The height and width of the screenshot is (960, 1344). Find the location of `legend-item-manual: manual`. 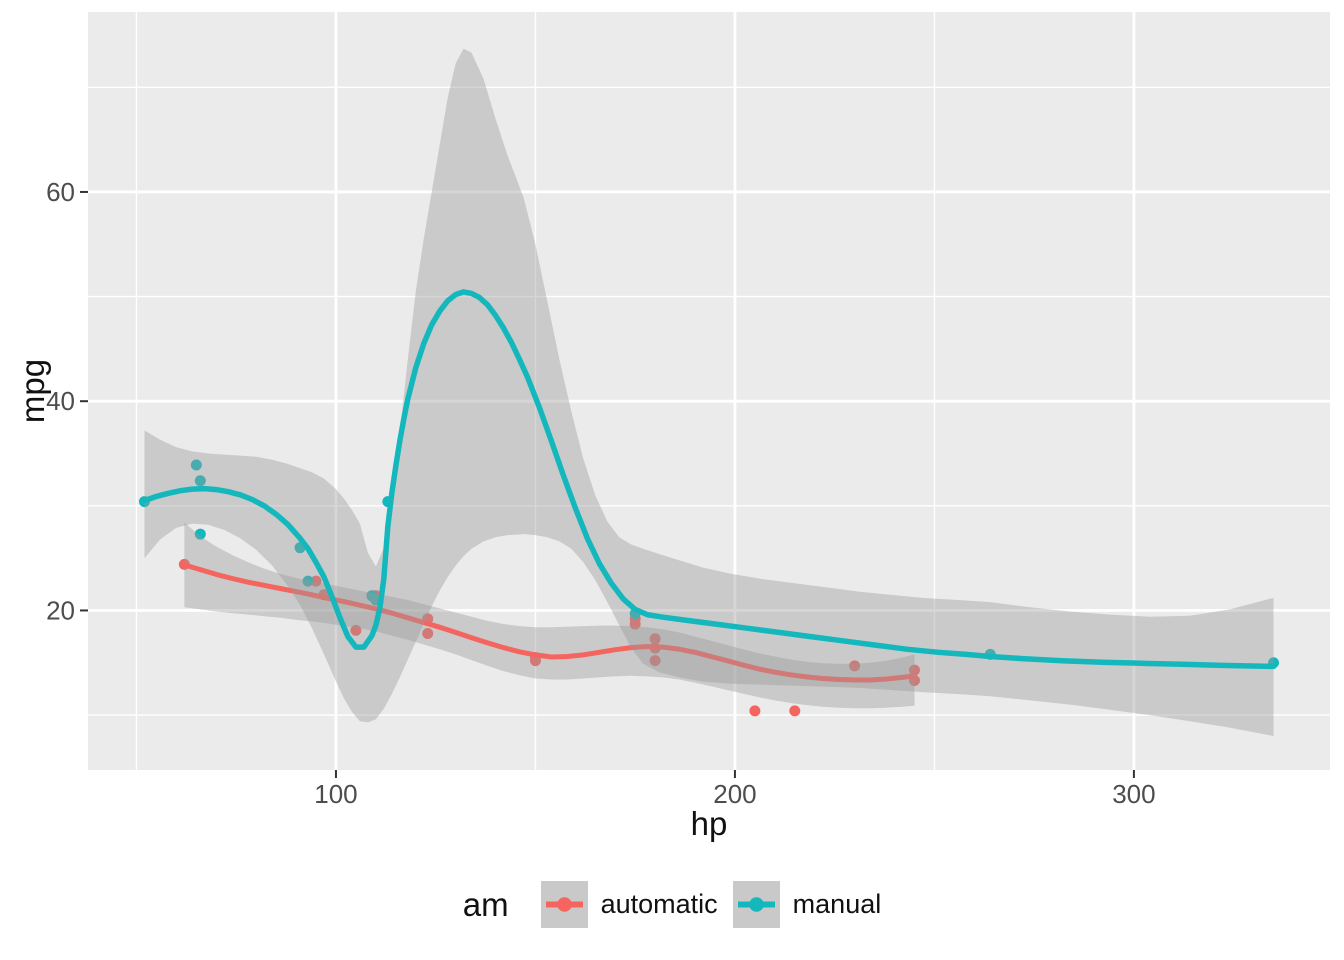

legend-item-manual: manual is located at coordinates (807, 904).